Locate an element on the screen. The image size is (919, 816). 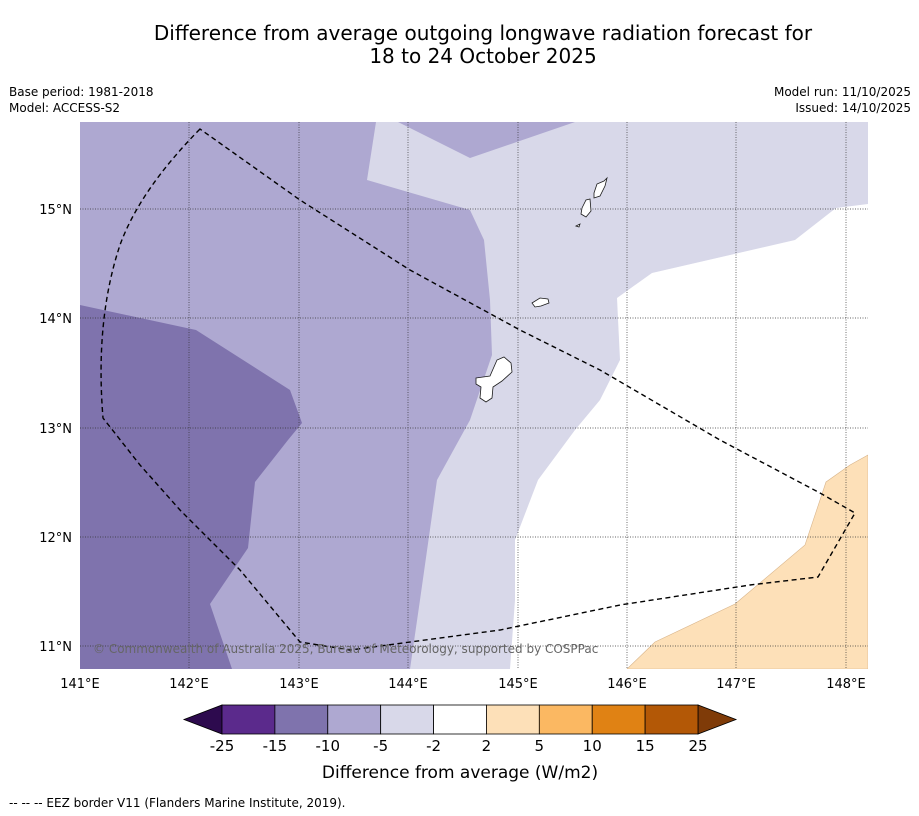
lon-tick: 147°E is located at coordinates (736, 684).